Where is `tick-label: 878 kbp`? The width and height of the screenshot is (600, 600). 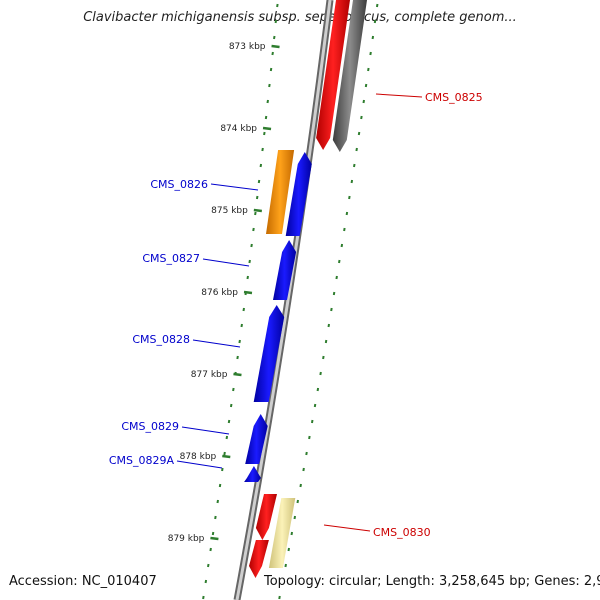 tick-label: 878 kbp is located at coordinates (198, 457).